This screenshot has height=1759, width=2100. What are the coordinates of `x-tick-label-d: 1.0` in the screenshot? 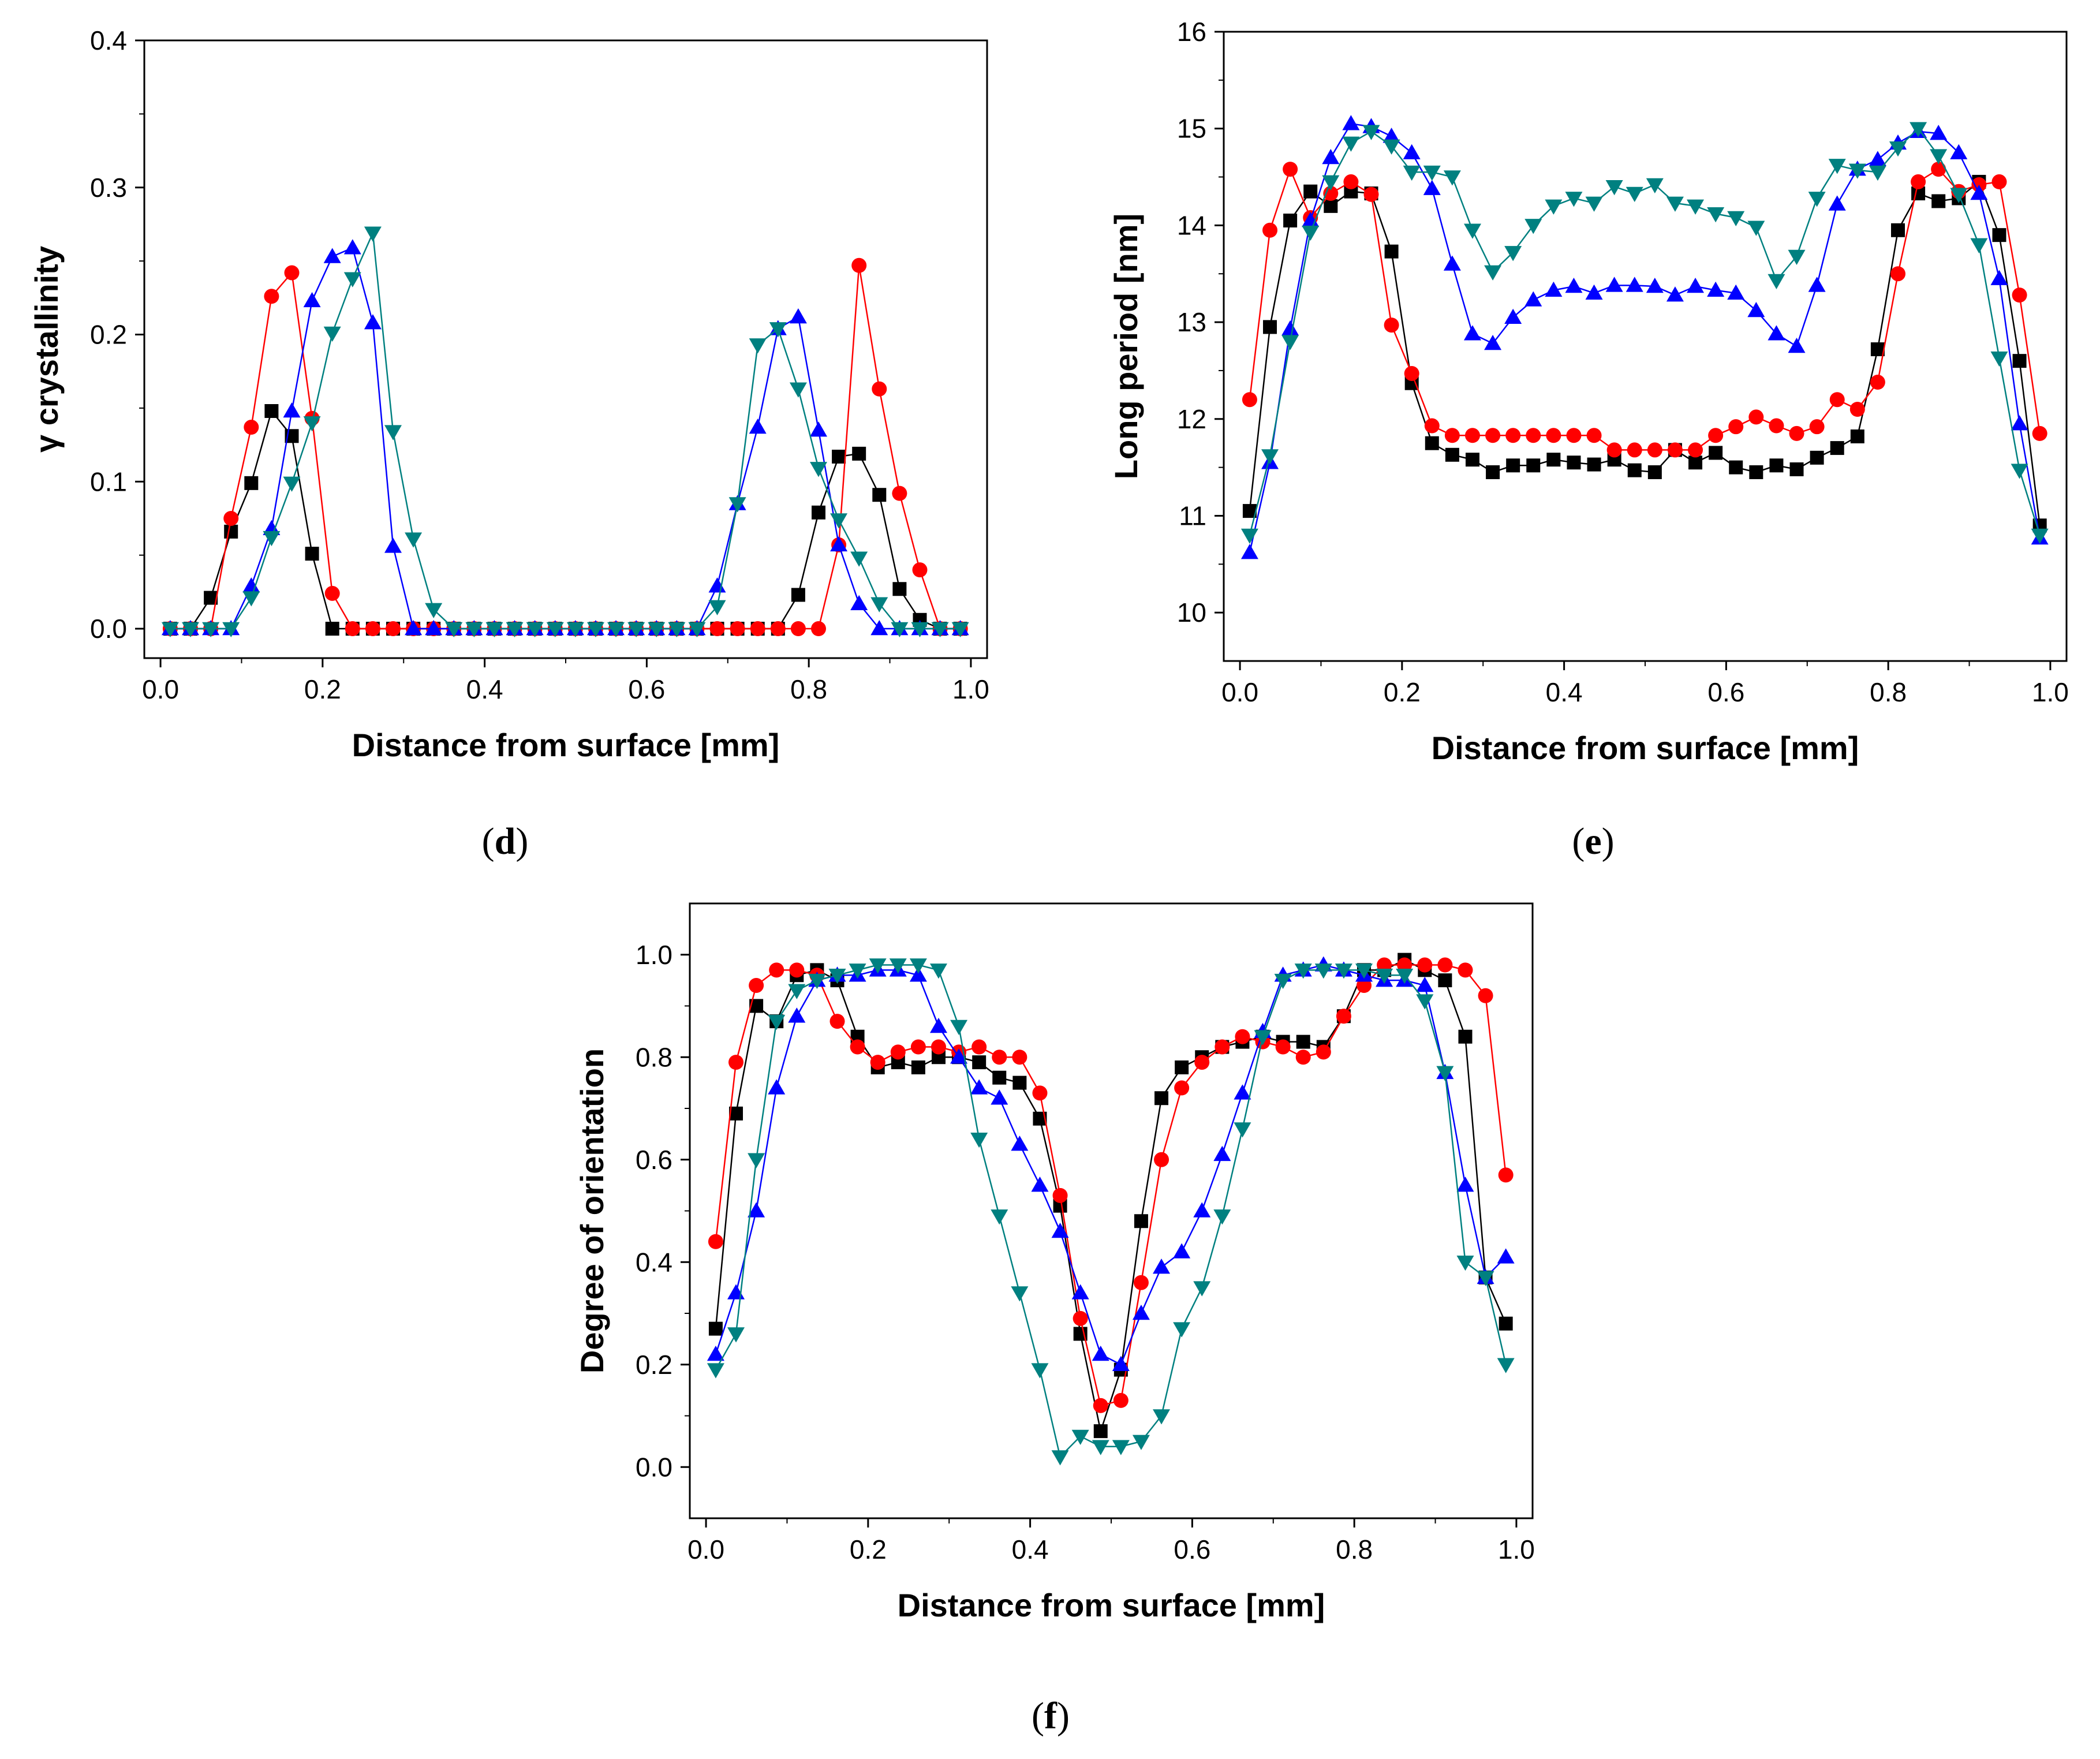 It's located at (970, 689).